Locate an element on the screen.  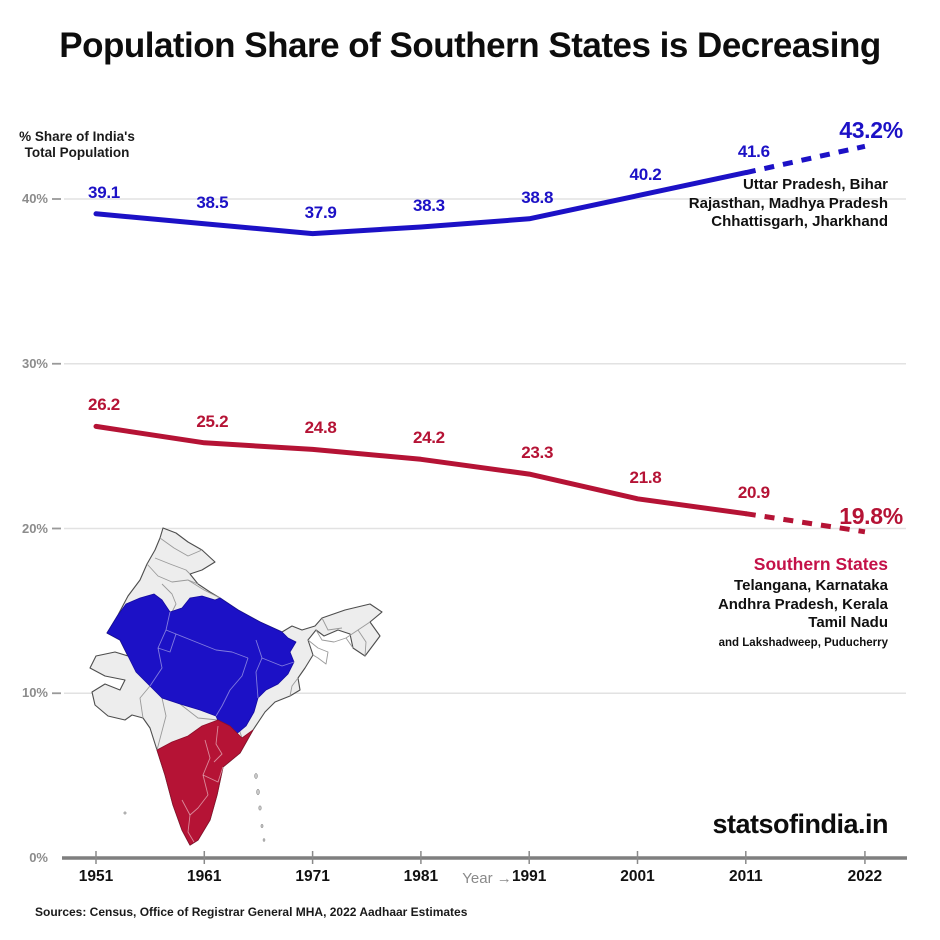
y-axis-title: % Share of India's Total Population is located at coordinates (77, 145).